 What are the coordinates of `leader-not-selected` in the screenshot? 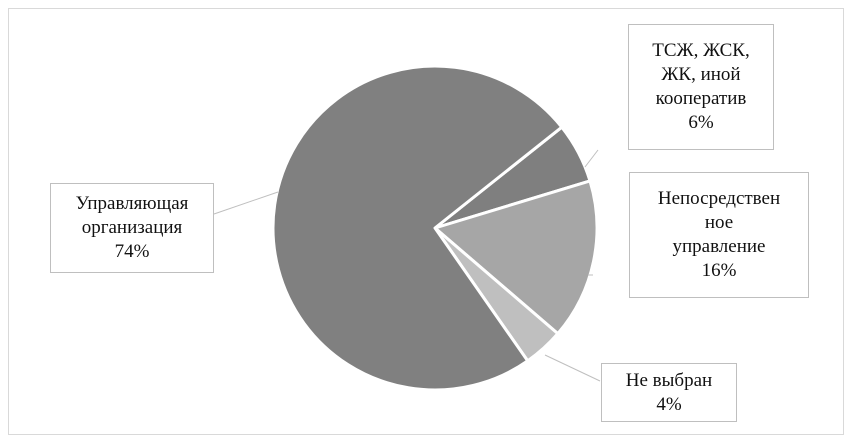 It's located at (572, 368).